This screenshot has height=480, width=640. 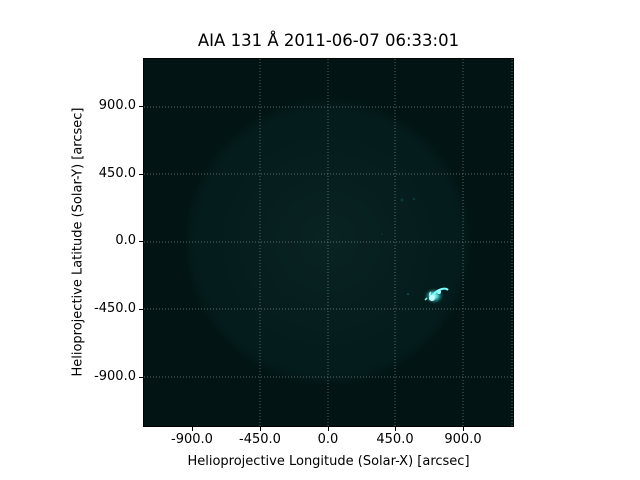 What do you see at coordinates (328, 40) in the screenshot?
I see `plot-title: AIA 131 Å 2011-06-07 06:33:01` at bounding box center [328, 40].